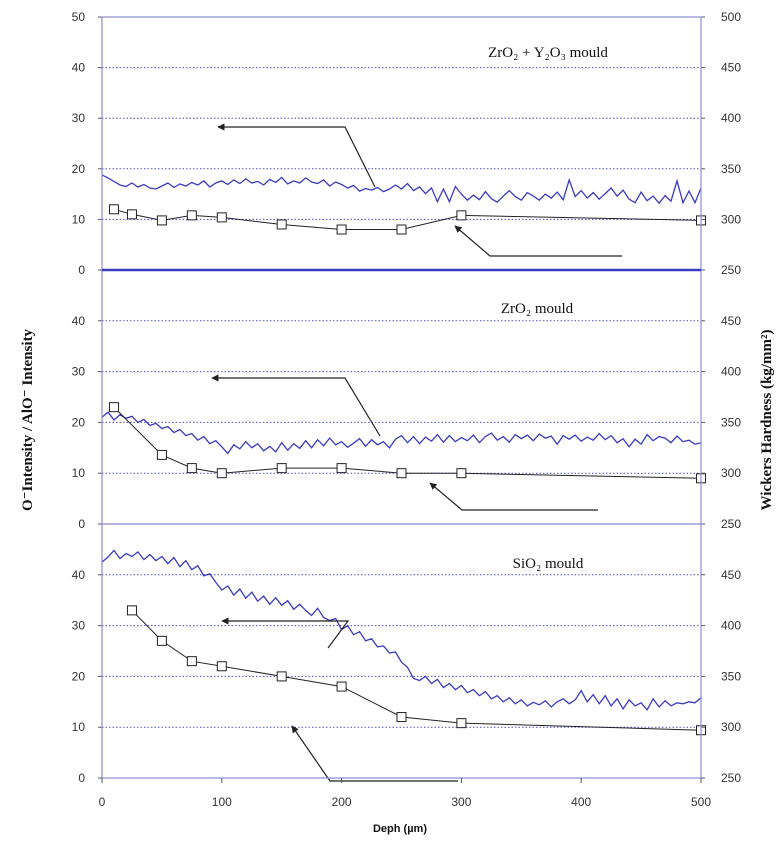  What do you see at coordinates (79, 17) in the screenshot?
I see `y-left-tick-label: 50` at bounding box center [79, 17].